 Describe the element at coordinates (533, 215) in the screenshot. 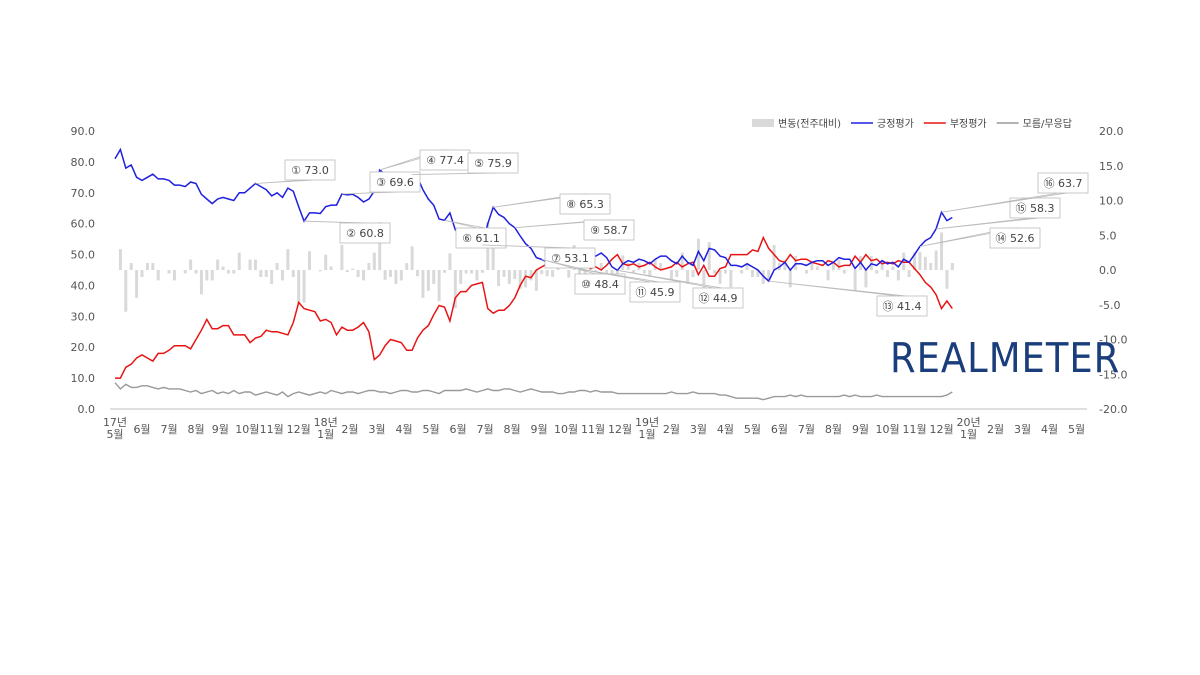

I see `approve-line` at that location.